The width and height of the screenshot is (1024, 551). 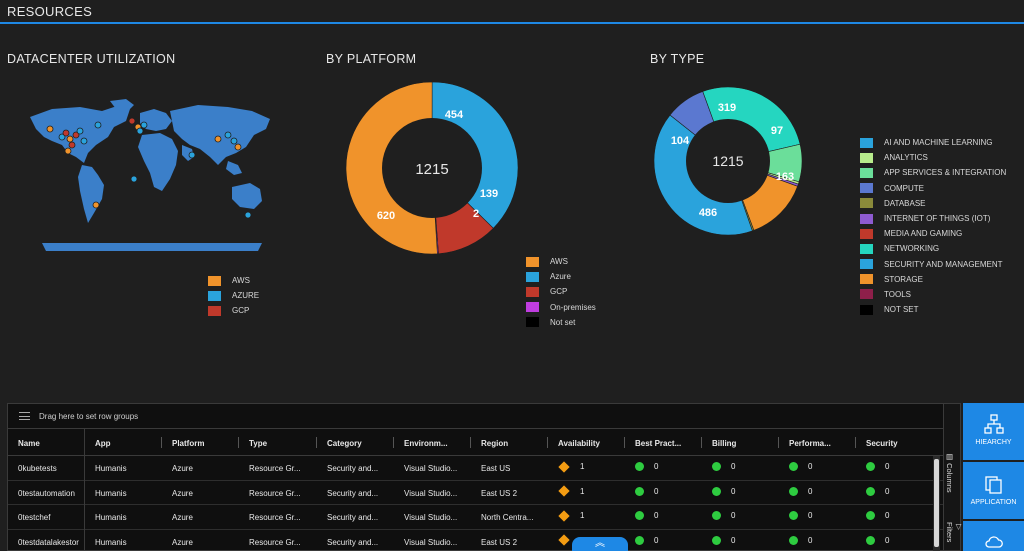 I want to click on ai-ml-swatch, so click(x=866, y=142).